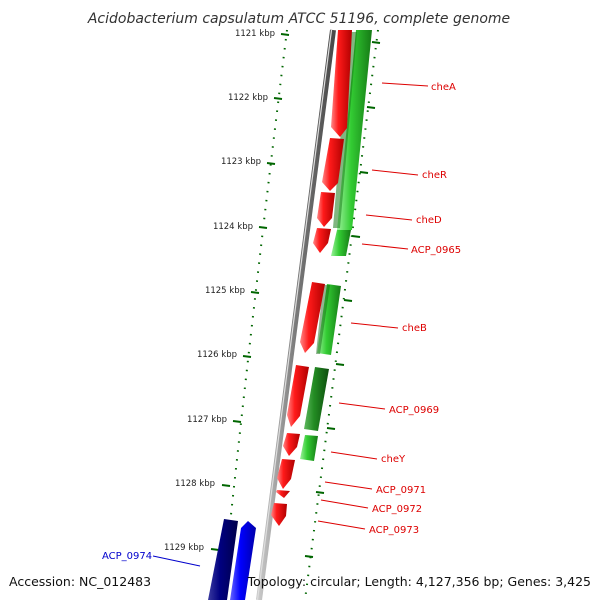  What do you see at coordinates (195, 484) in the screenshot?
I see `tick-label-1128: 1128 kbp` at bounding box center [195, 484].